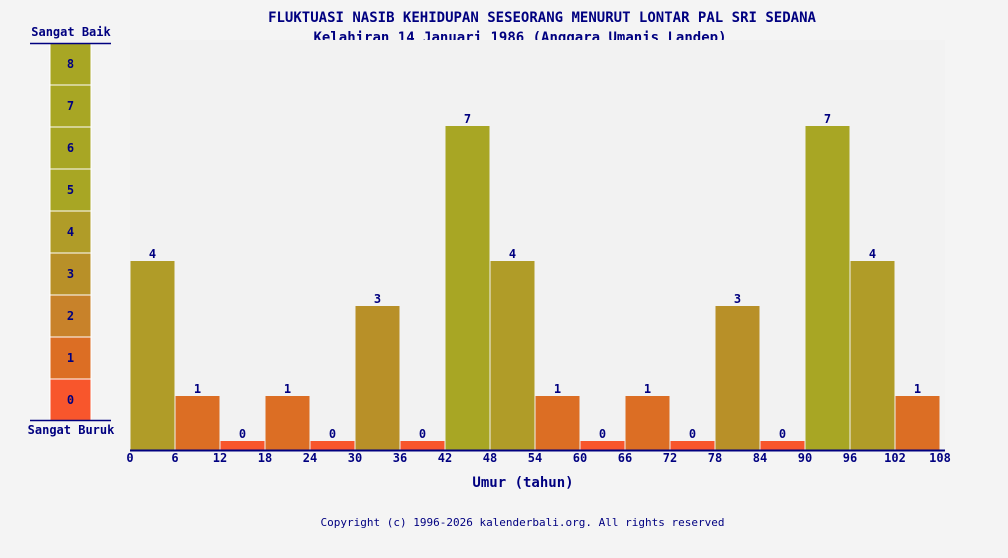 Image resolution: width=1008 pixels, height=558 pixels. What do you see at coordinates (220, 458) in the screenshot?
I see `x-tick-label: 12` at bounding box center [220, 458].